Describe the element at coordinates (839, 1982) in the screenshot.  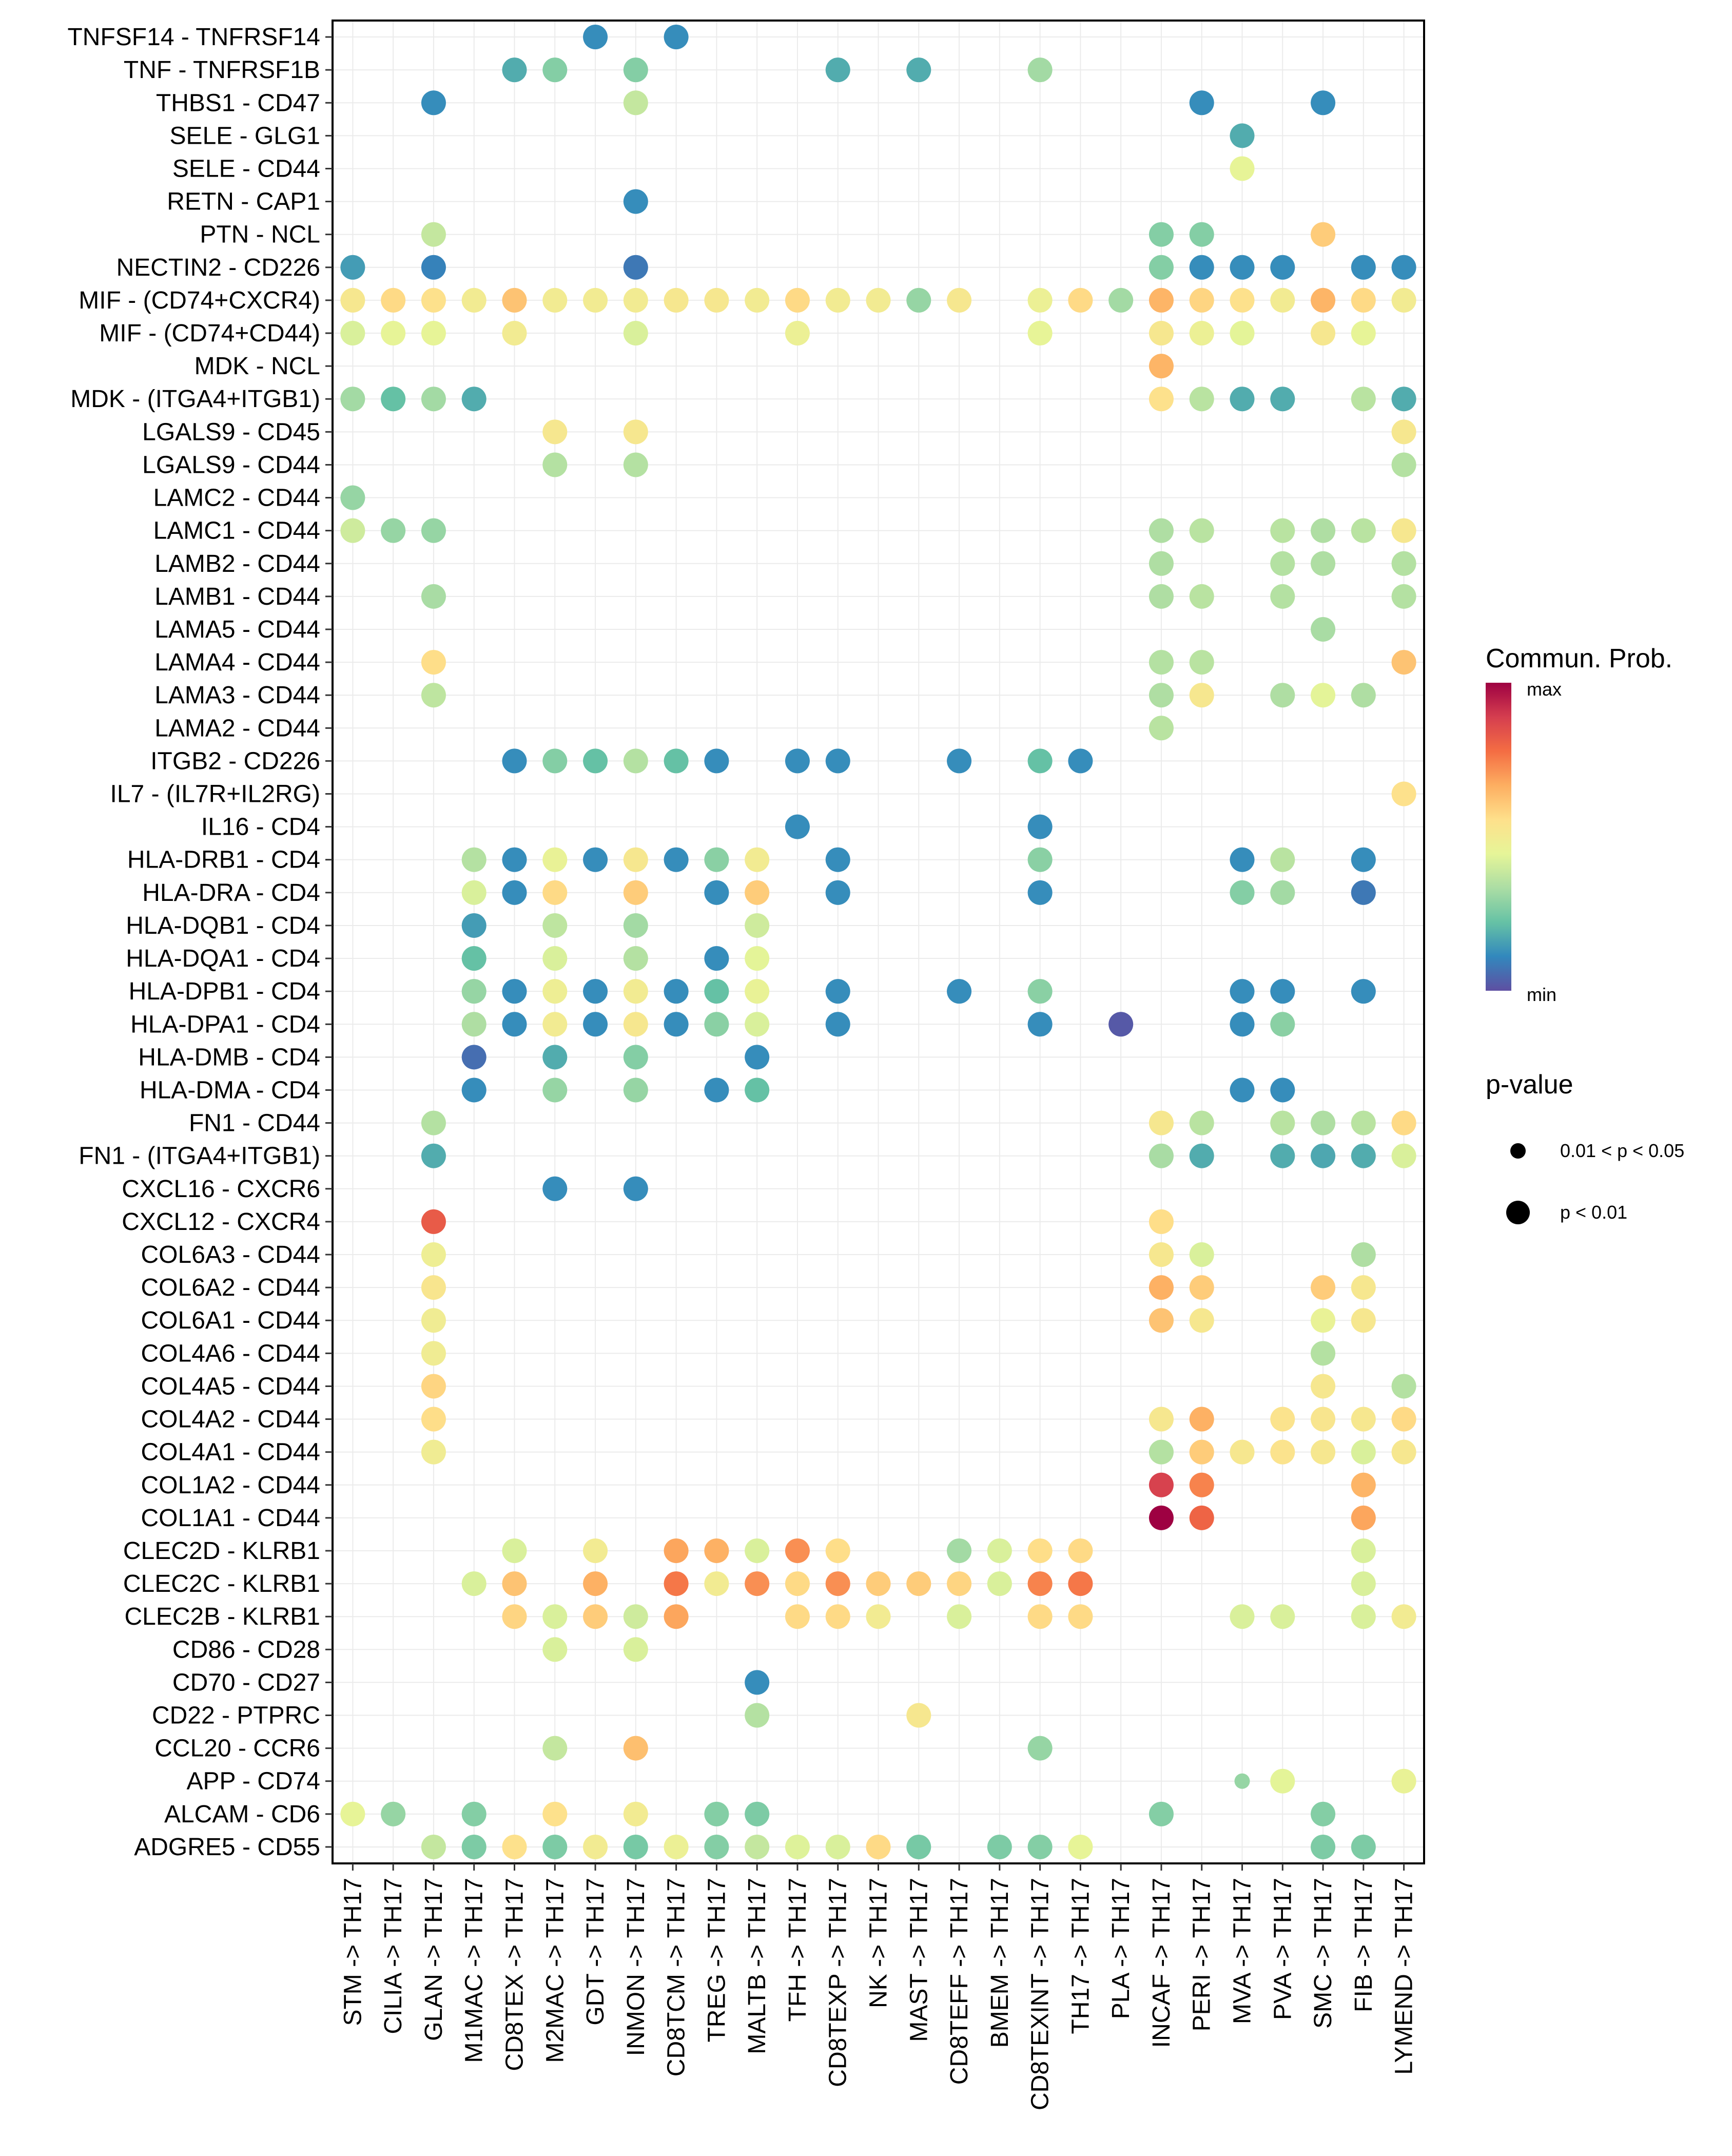
I see `x-tick-label: CD8TEXP -> TH17` at that location.